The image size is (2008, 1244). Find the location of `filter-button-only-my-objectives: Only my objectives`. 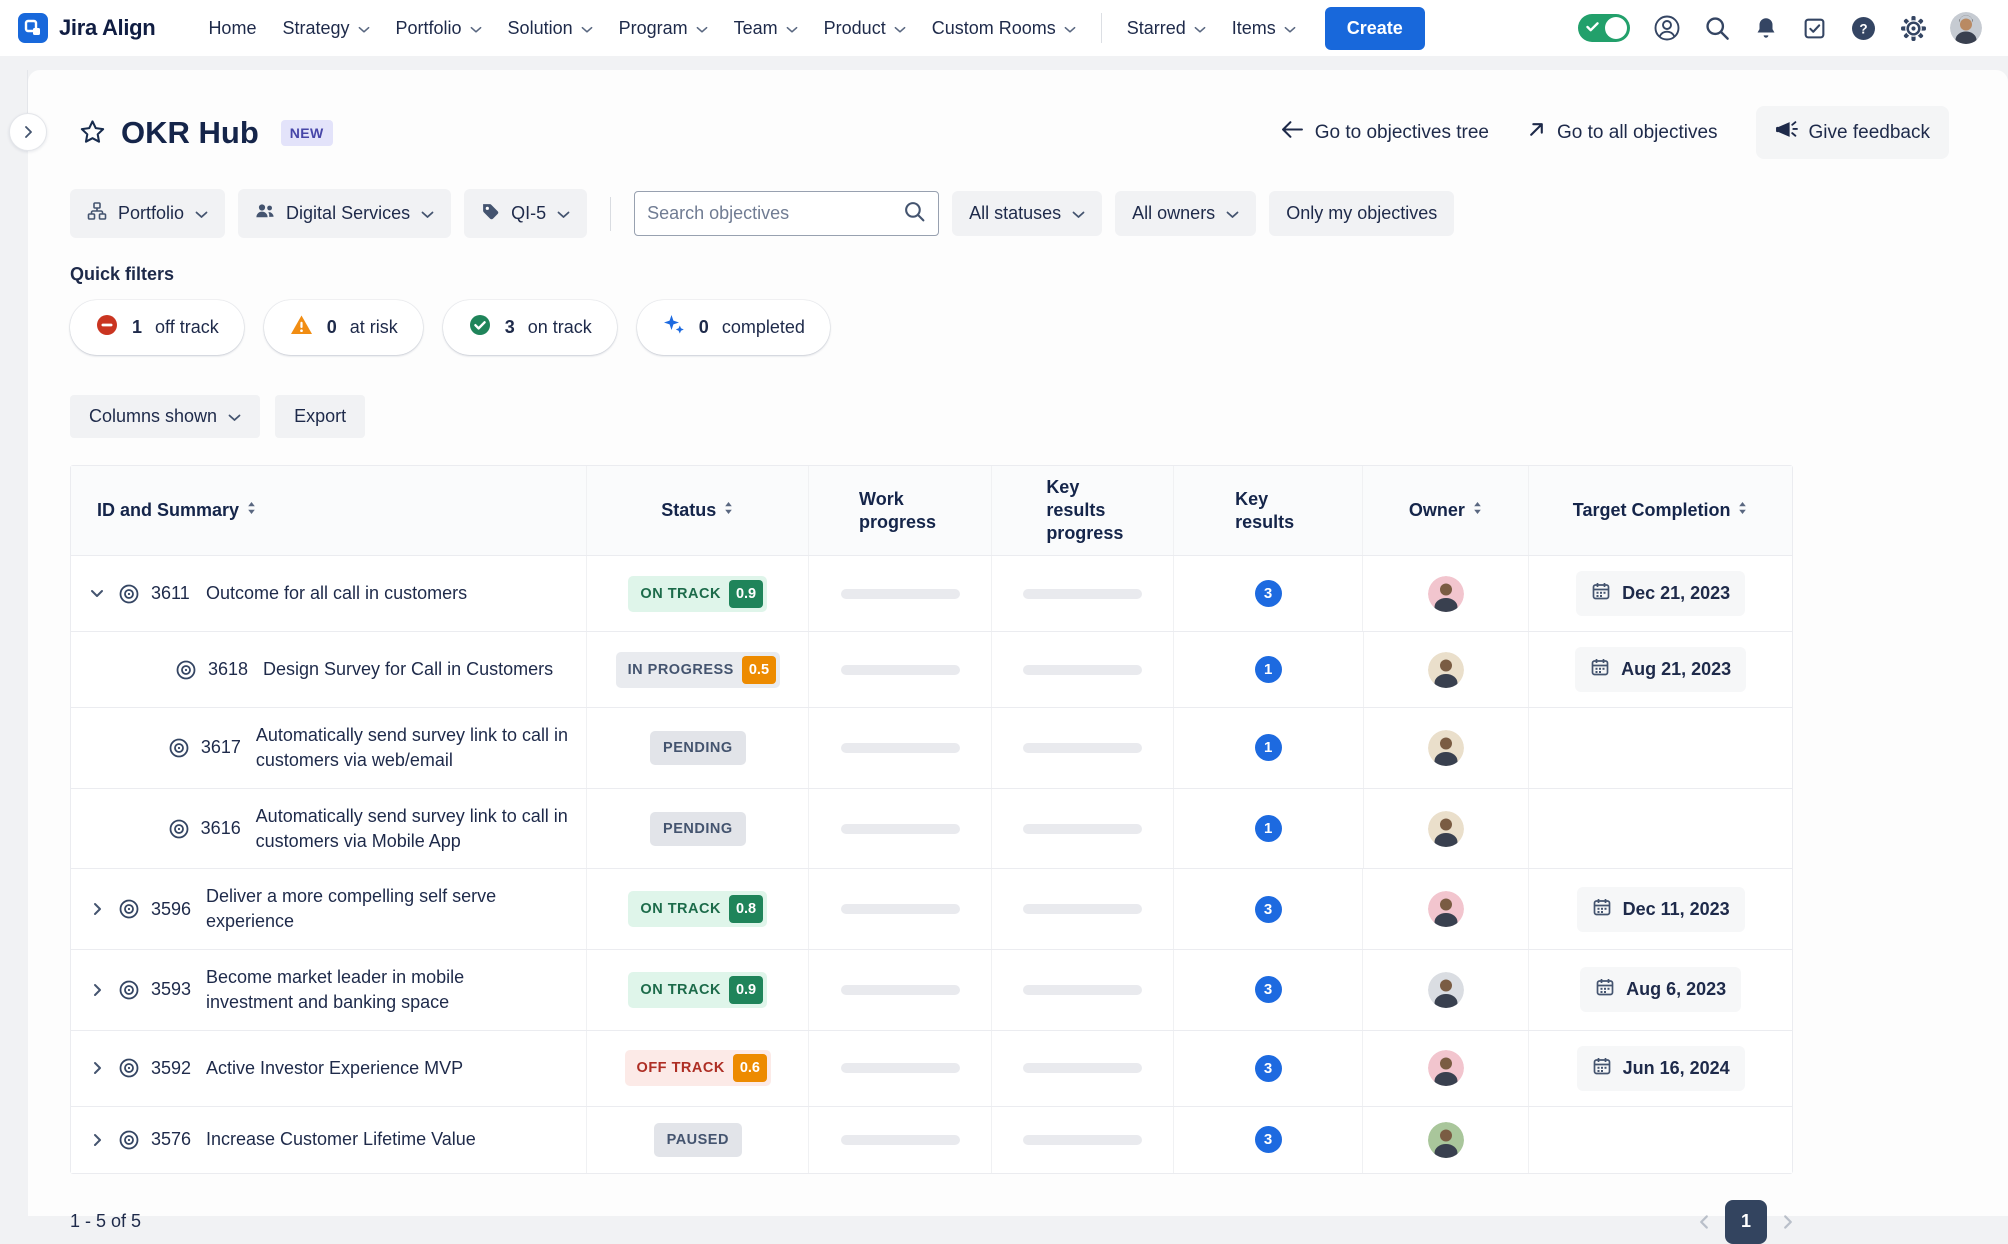

filter-button-only-my-objectives: Only my objectives is located at coordinates (1362, 213).